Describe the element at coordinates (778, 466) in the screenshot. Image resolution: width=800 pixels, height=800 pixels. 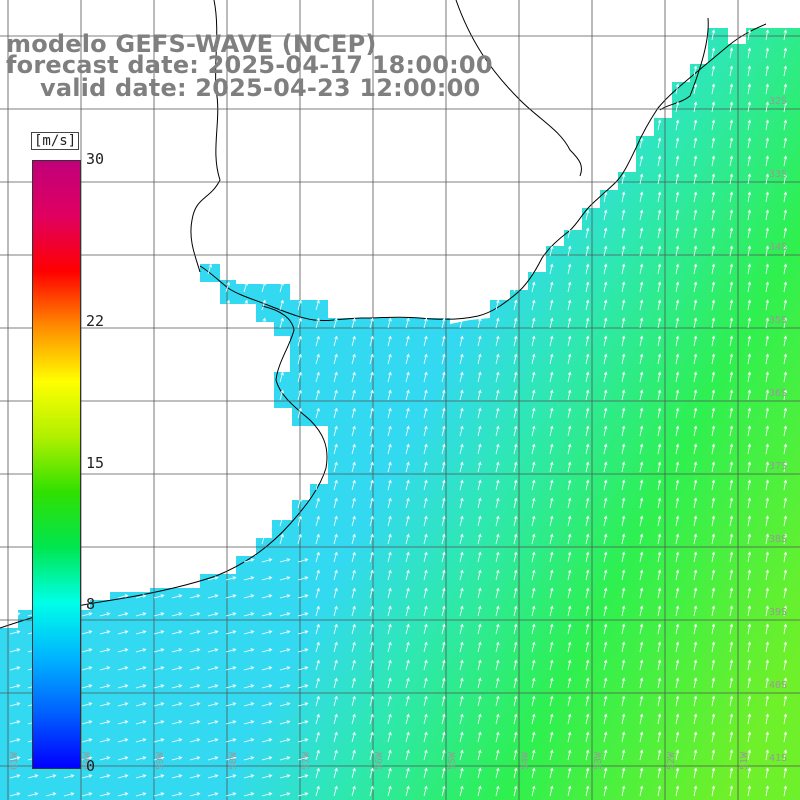
I see `latitude-label: 37S` at that location.